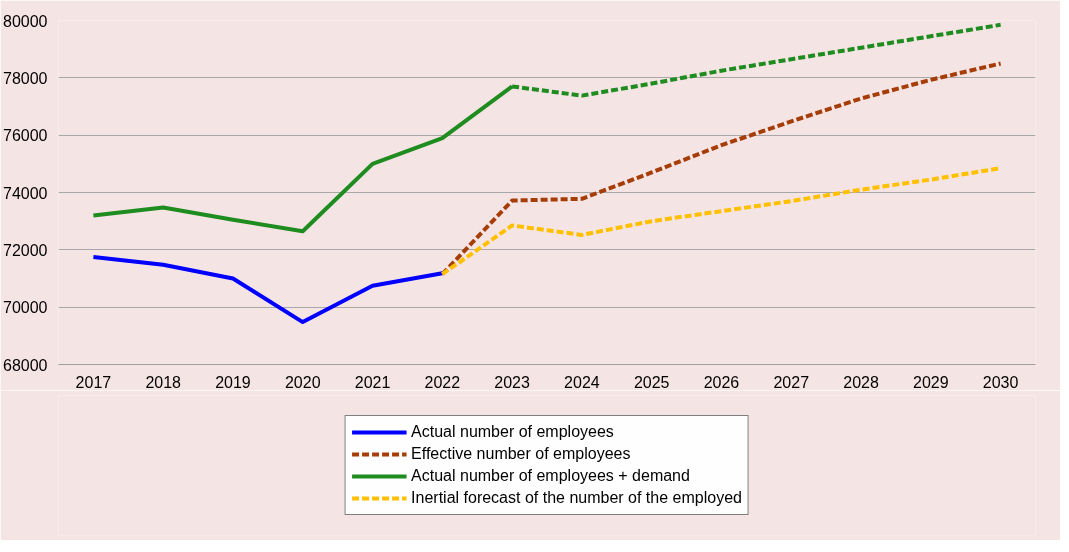 This screenshot has width=1069, height=552. Describe the element at coordinates (576, 498) in the screenshot. I see `legend-label: Inertial forecast of the number of the employed` at that location.